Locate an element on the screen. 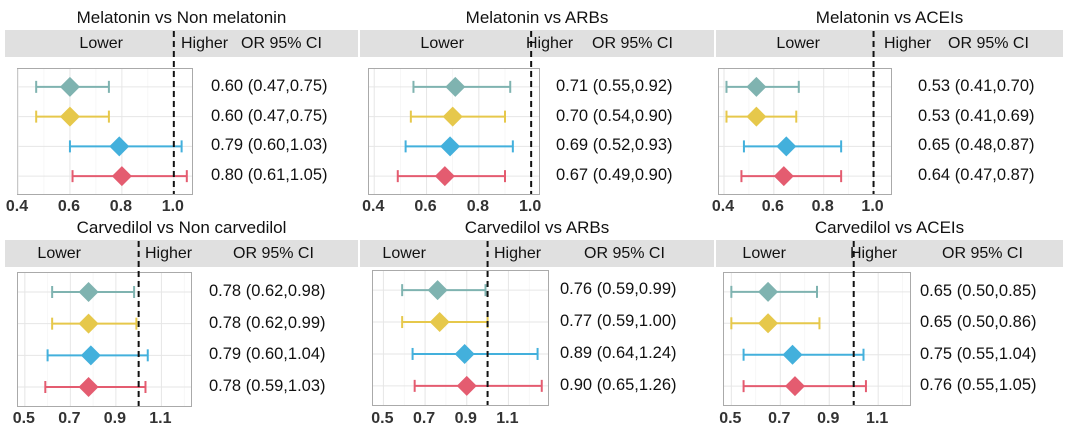 This screenshot has height=431, width=1068. ci-value-label: 0.76 (0.55,1.05) is located at coordinates (978, 385).